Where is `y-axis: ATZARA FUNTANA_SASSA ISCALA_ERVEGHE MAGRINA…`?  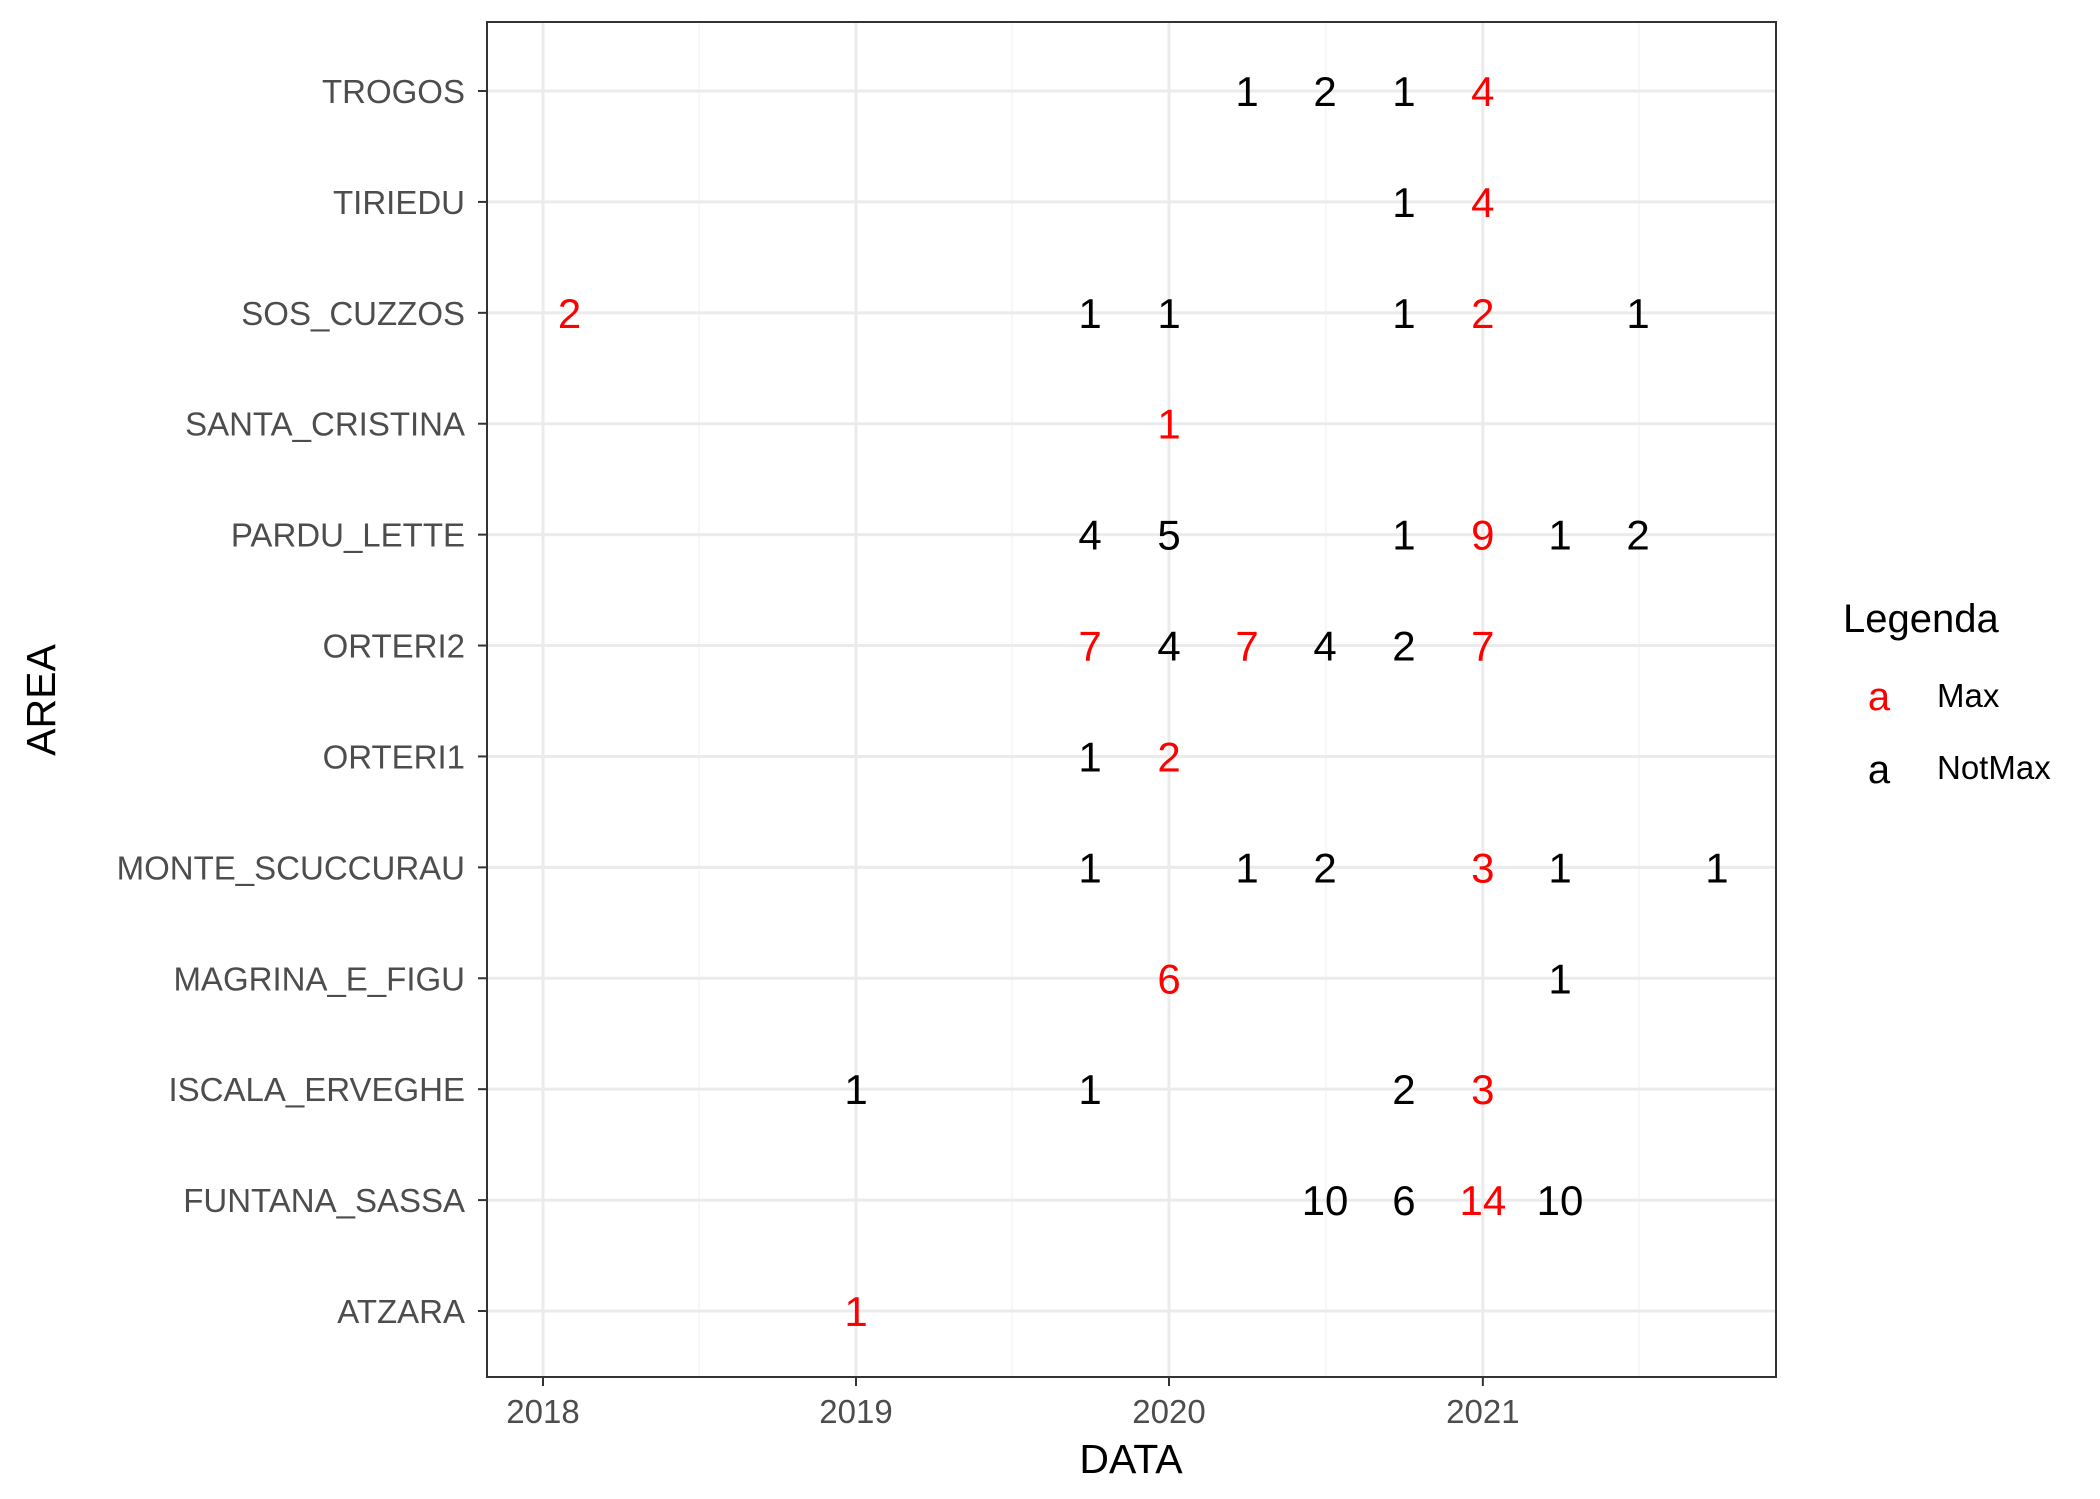 y-axis: ATZARA FUNTANA_SASSA ISCALA_ERVEGHE MAGRINA… is located at coordinates (302, 701).